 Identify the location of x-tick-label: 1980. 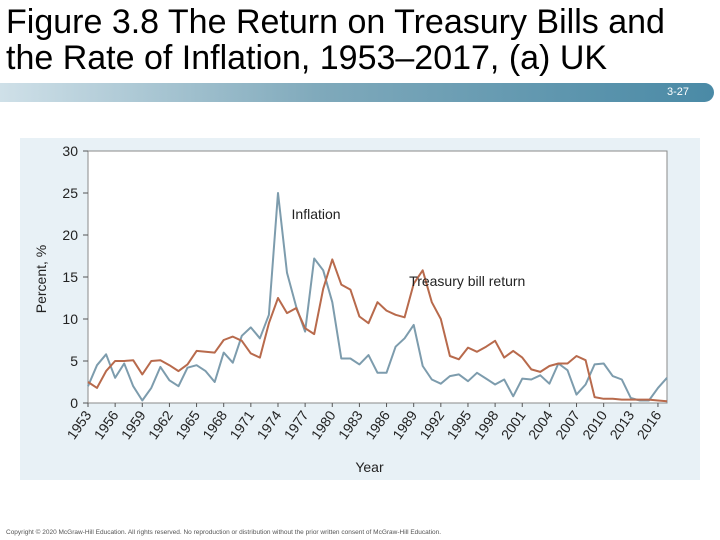
(323, 424).